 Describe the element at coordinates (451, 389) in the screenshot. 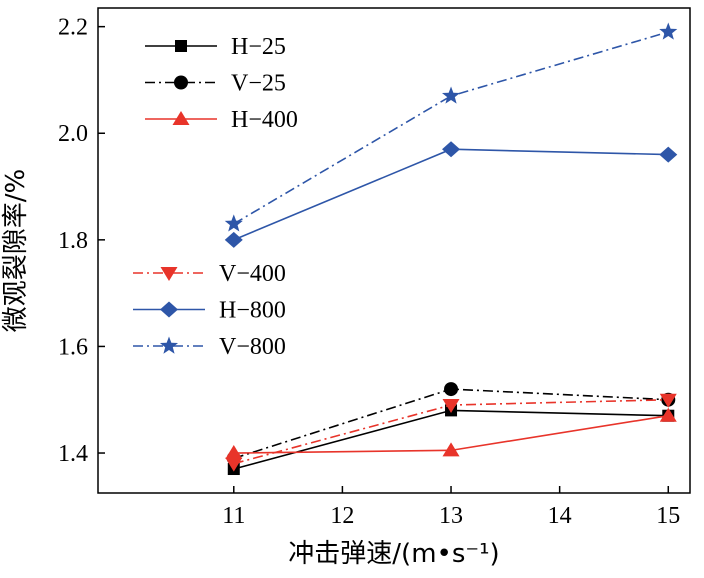

I see `data-point-circle` at that location.